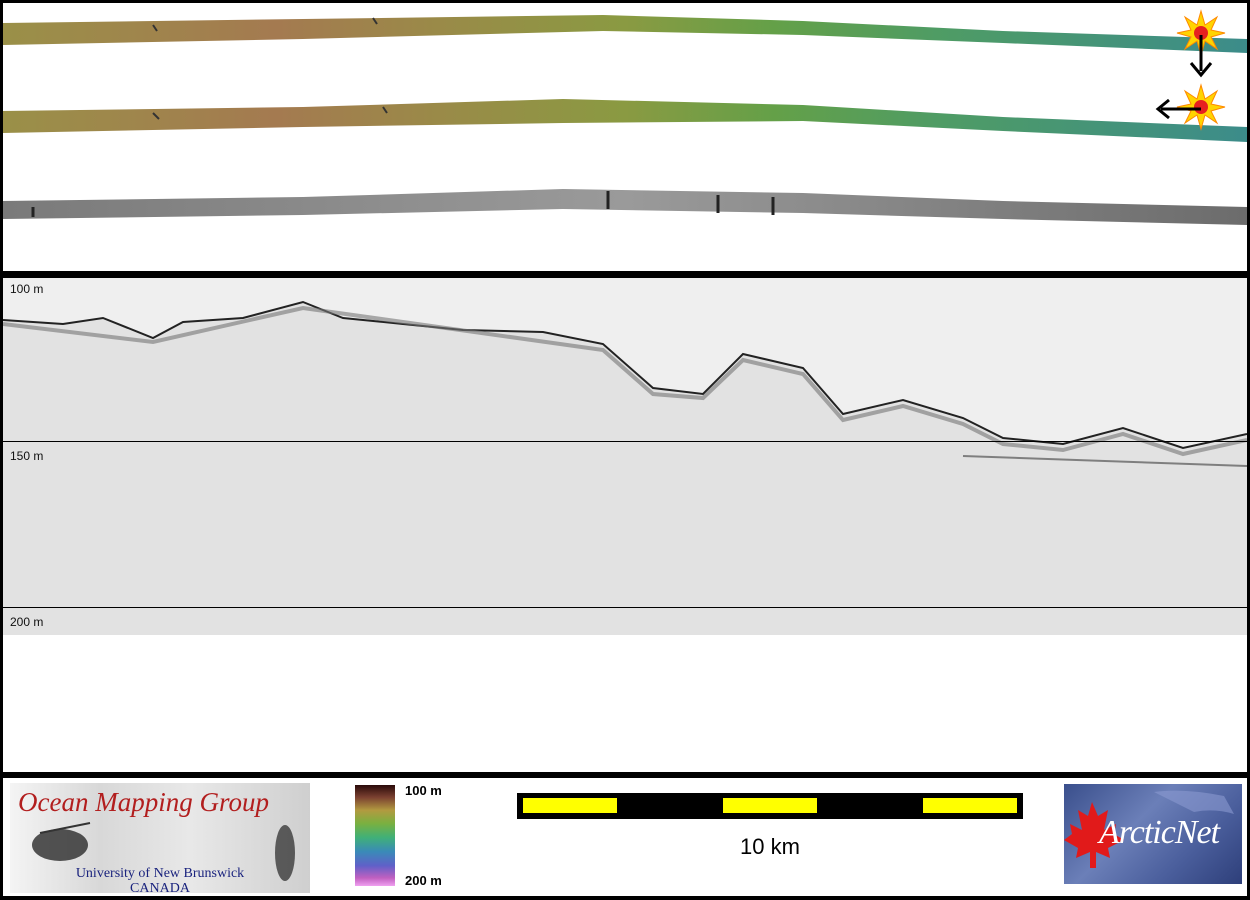 This screenshot has height=900, width=1250. I want to click on colorbar-top-label: 100 m, so click(423, 790).